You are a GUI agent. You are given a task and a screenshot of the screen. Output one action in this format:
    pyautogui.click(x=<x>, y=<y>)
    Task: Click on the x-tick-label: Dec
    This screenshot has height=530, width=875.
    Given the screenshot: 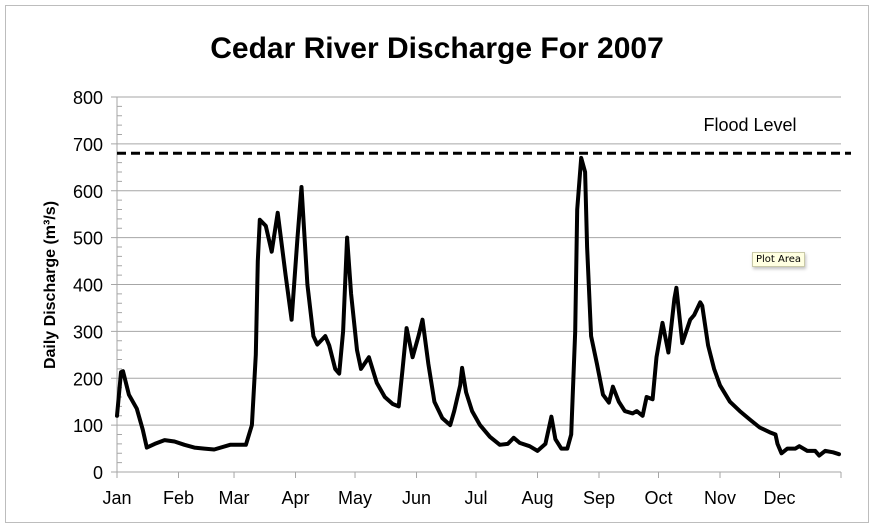 What is the action you would take?
    pyautogui.click(x=780, y=498)
    